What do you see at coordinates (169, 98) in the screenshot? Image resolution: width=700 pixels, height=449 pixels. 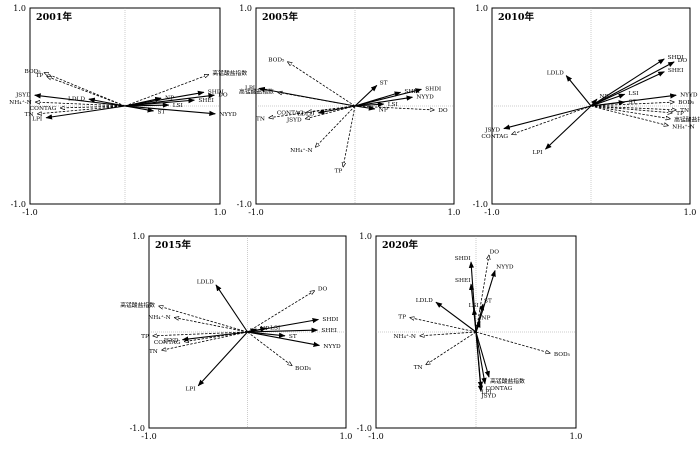 I see `arrow-label: NP` at bounding box center [169, 98].